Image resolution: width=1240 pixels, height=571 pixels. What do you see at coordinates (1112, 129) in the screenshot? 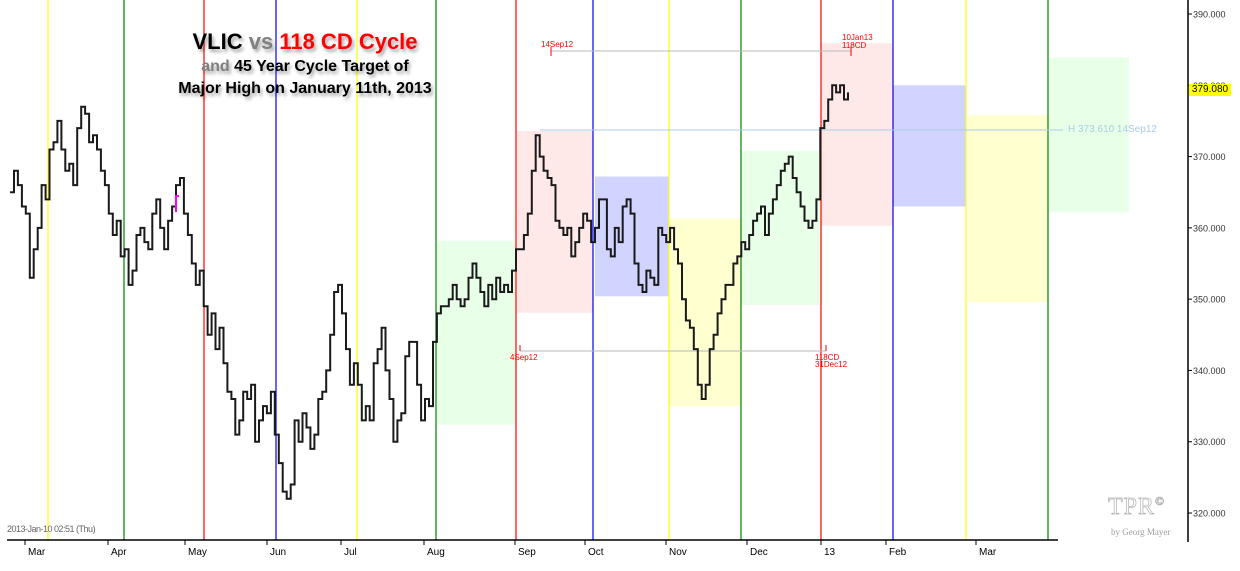
I see `horizontal-line-label: H 373.610 14Sep12` at bounding box center [1112, 129].